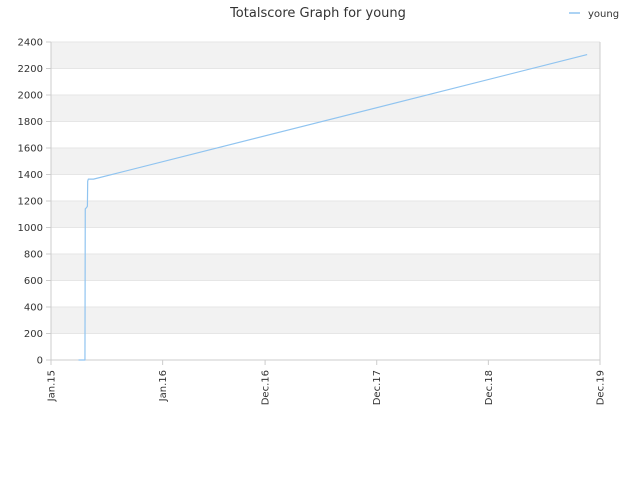 The width and height of the screenshot is (640, 480). Describe the element at coordinates (33, 334) in the screenshot. I see `y-tick-label: 200` at that location.